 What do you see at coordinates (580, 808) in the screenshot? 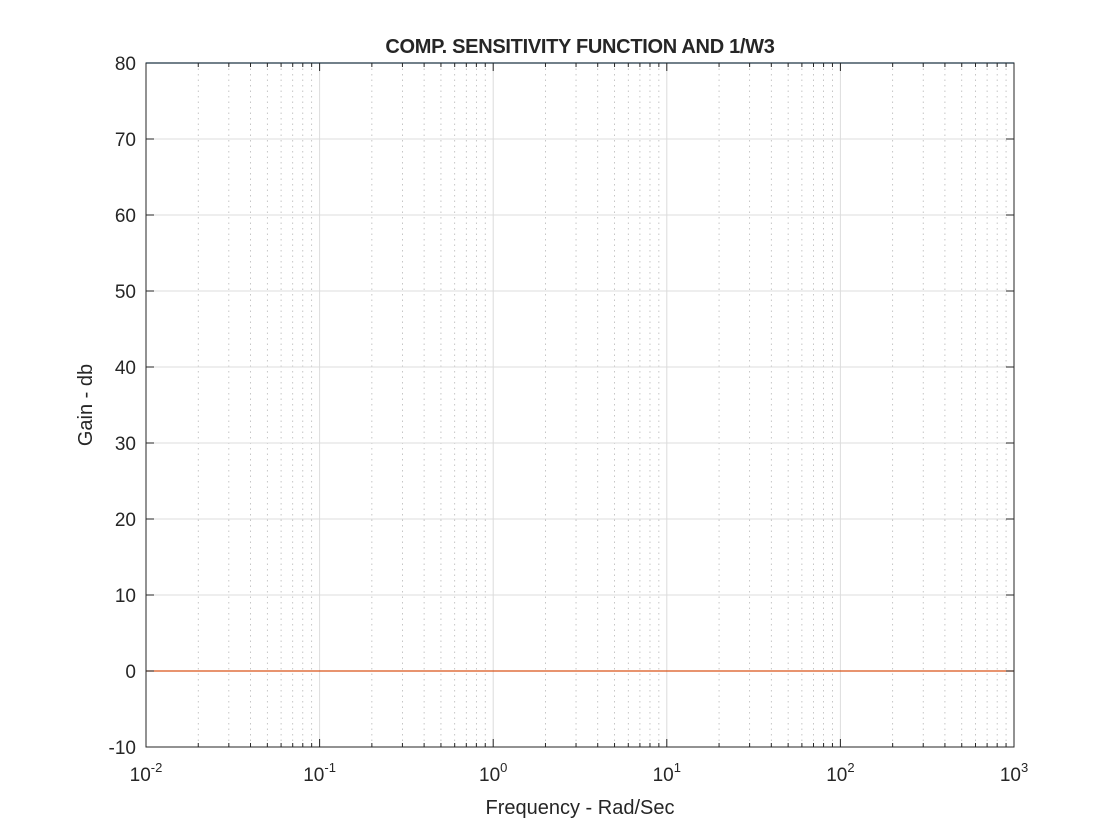
I see `x-axis-label: Frequency - Rad/Sec` at bounding box center [580, 808].